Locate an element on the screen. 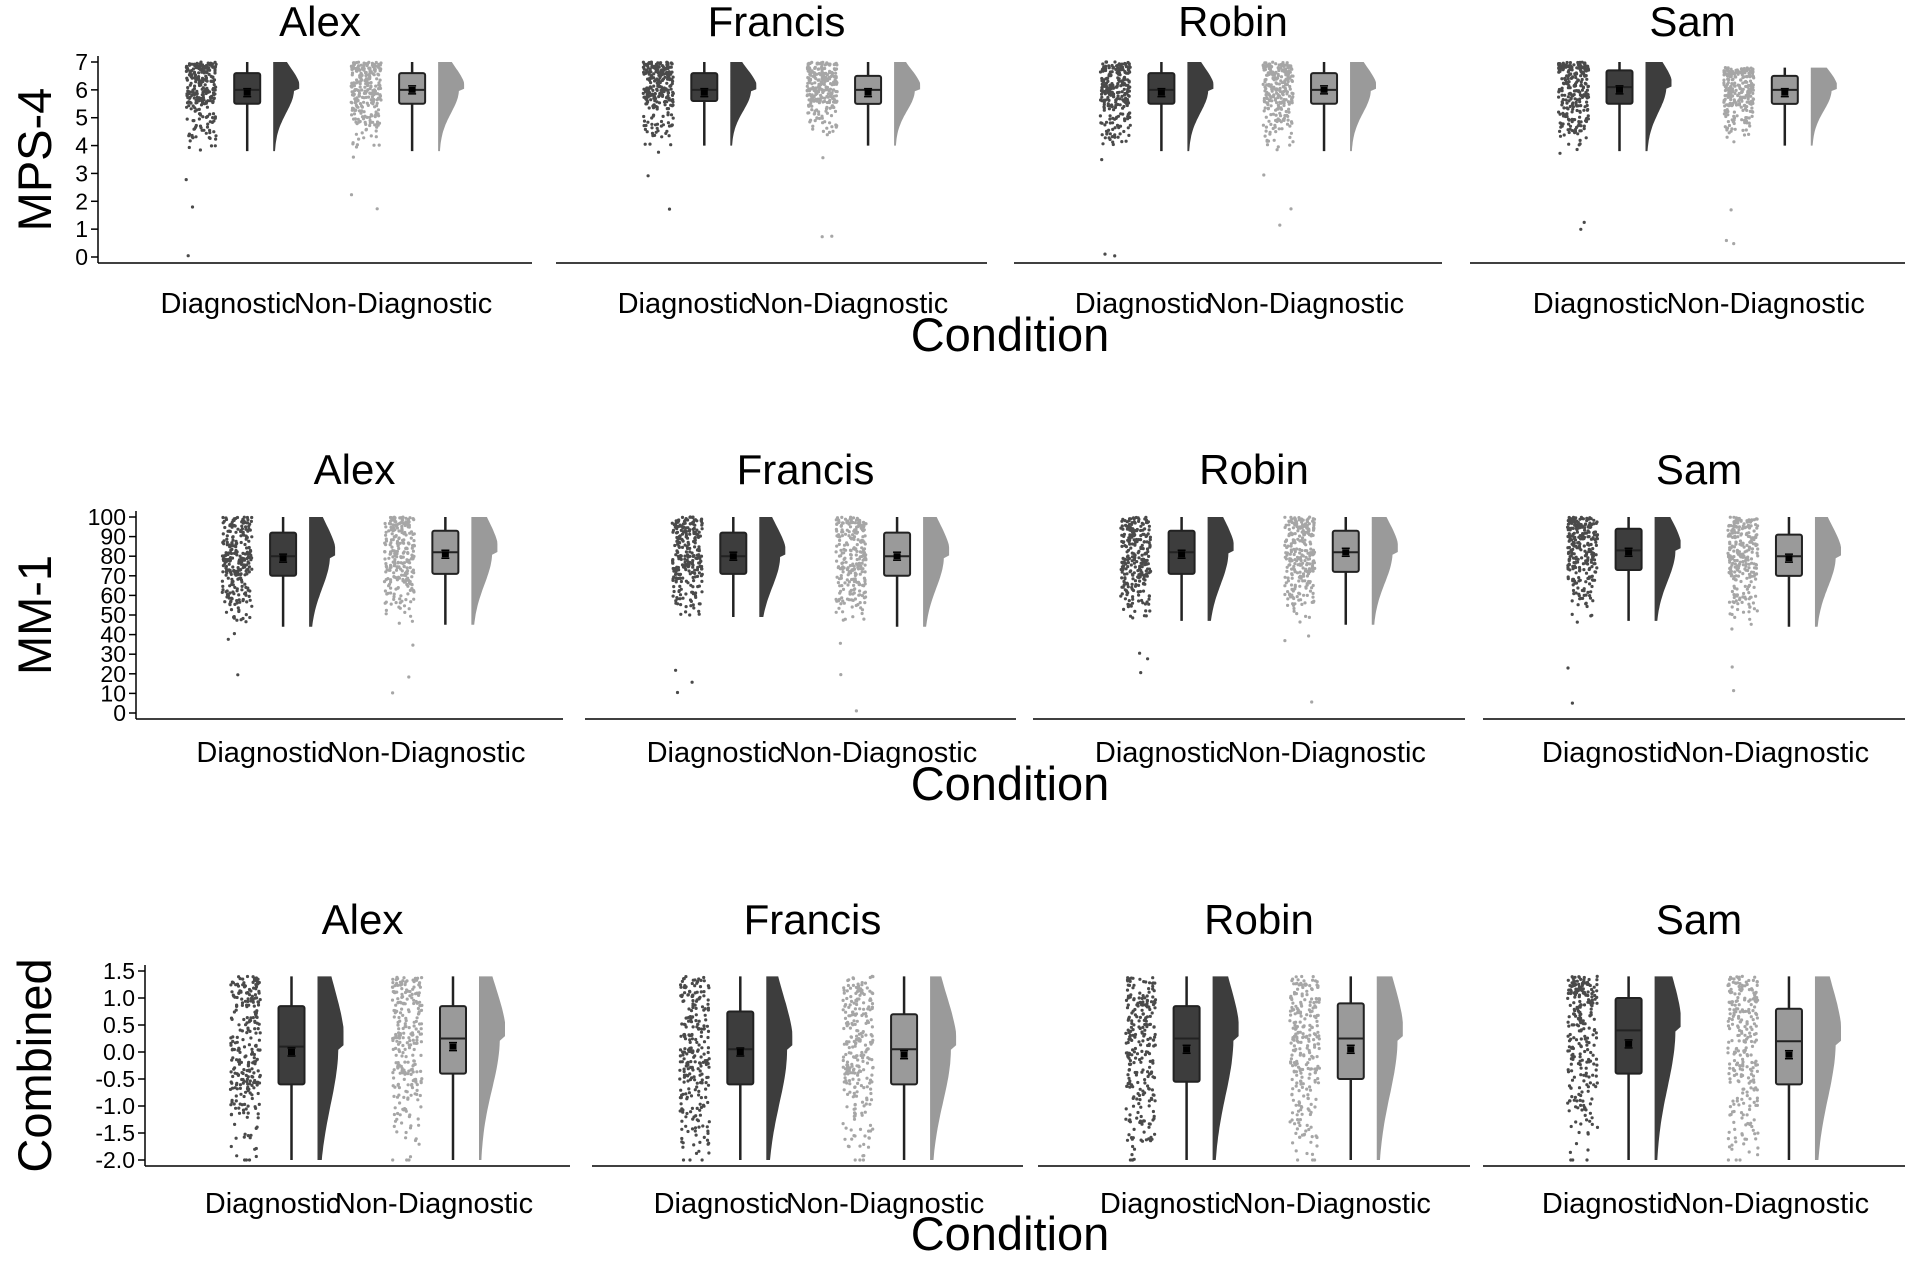  mean-point is located at coordinates (1324, 89).